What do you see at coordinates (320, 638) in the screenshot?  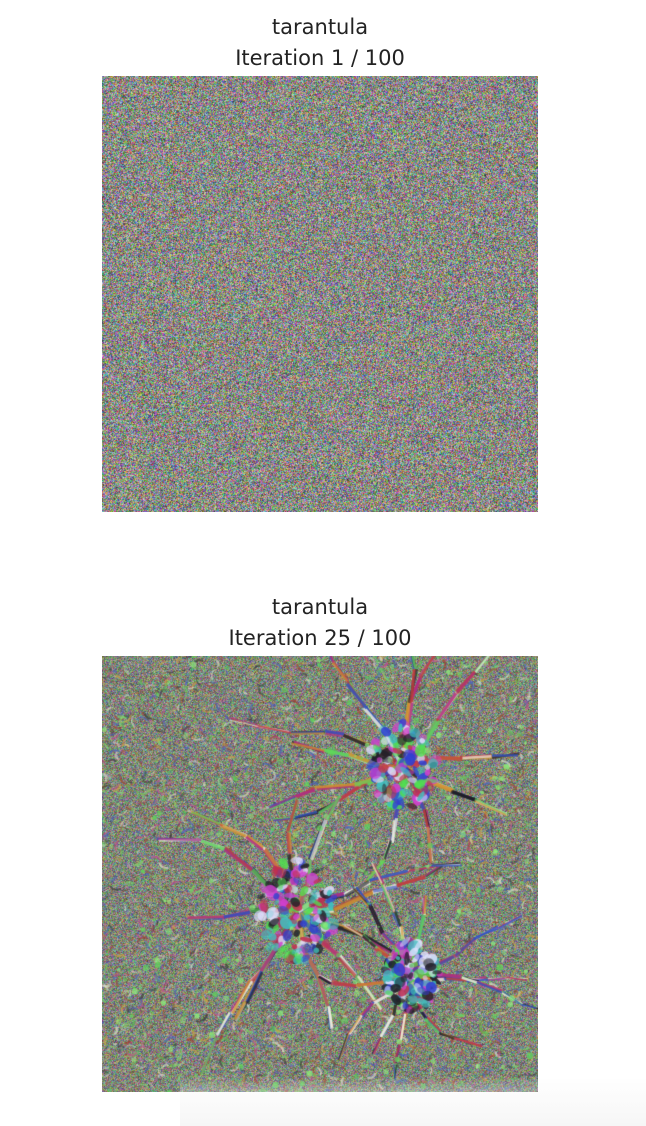 I see `figure-iteration-label: Iteration 25 / 100` at bounding box center [320, 638].